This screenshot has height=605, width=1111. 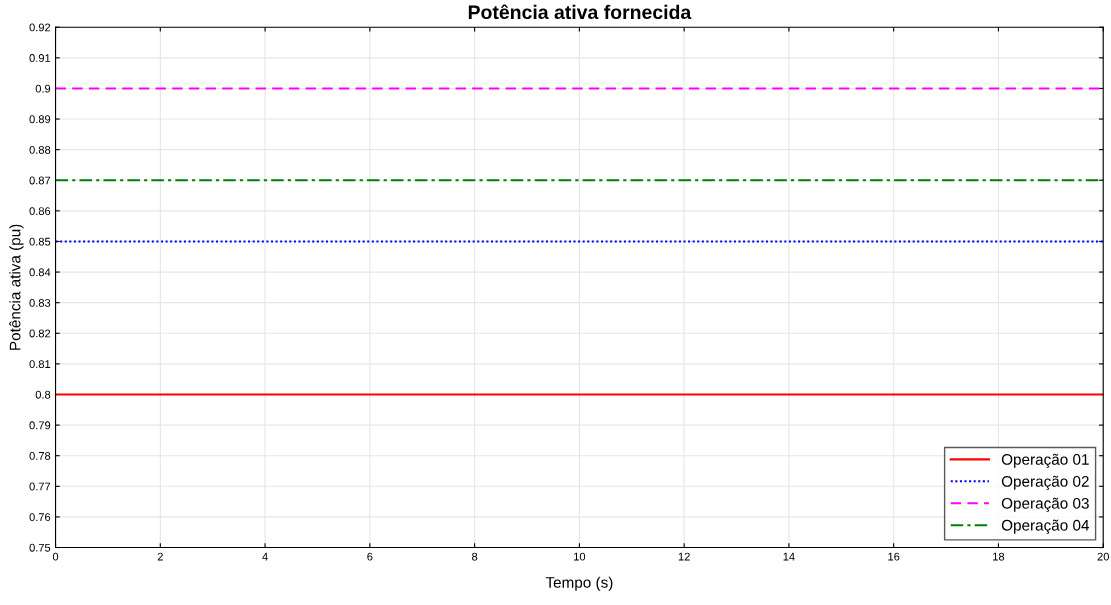 What do you see at coordinates (40, 272) in the screenshot?
I see `y-tick-label: 0.84` at bounding box center [40, 272].